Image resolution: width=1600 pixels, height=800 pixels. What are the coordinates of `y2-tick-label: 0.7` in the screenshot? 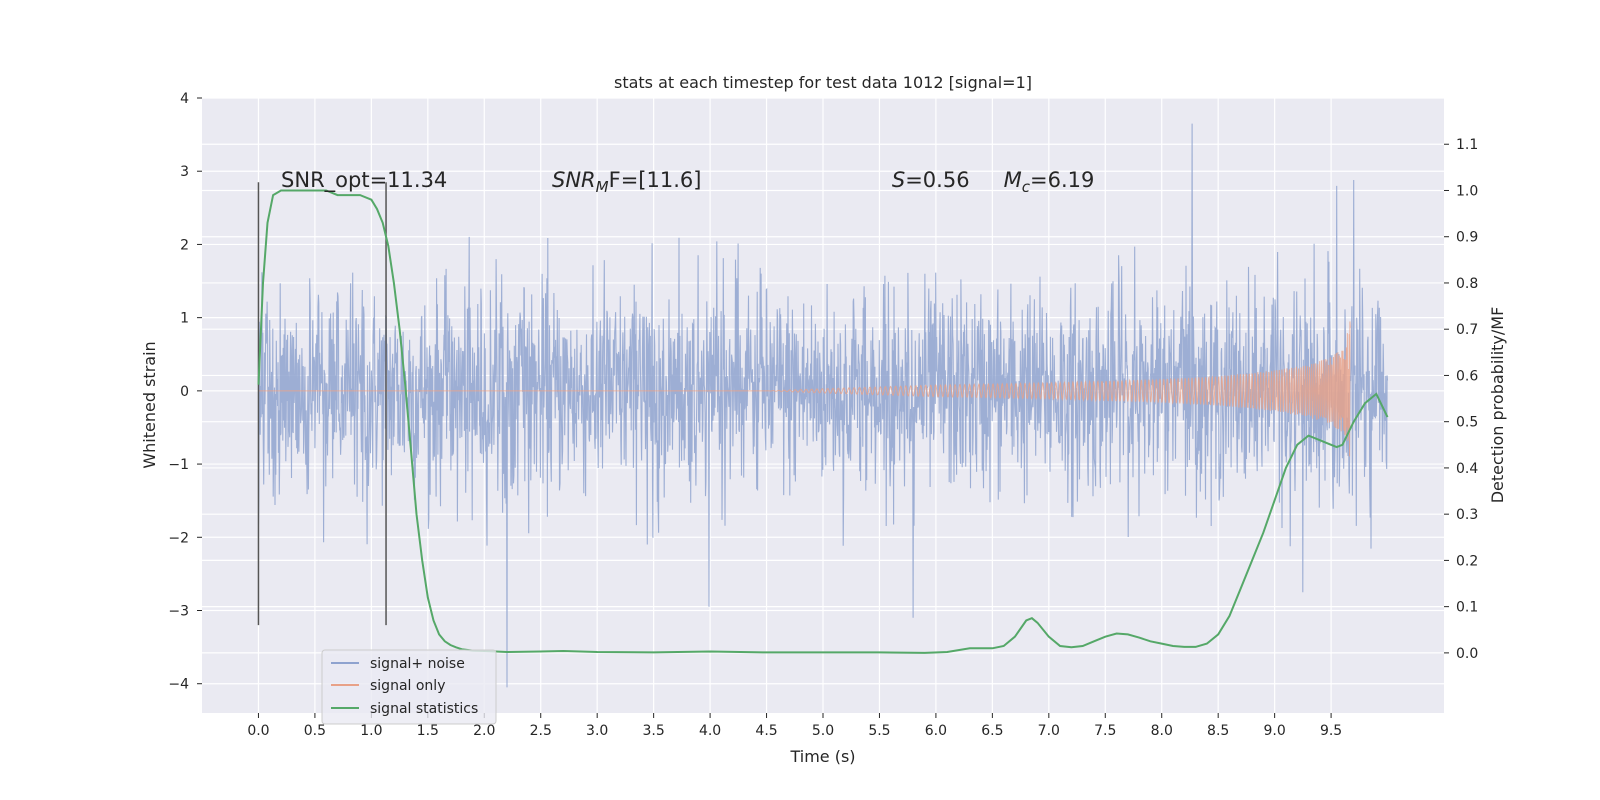 It's located at (1467, 330).